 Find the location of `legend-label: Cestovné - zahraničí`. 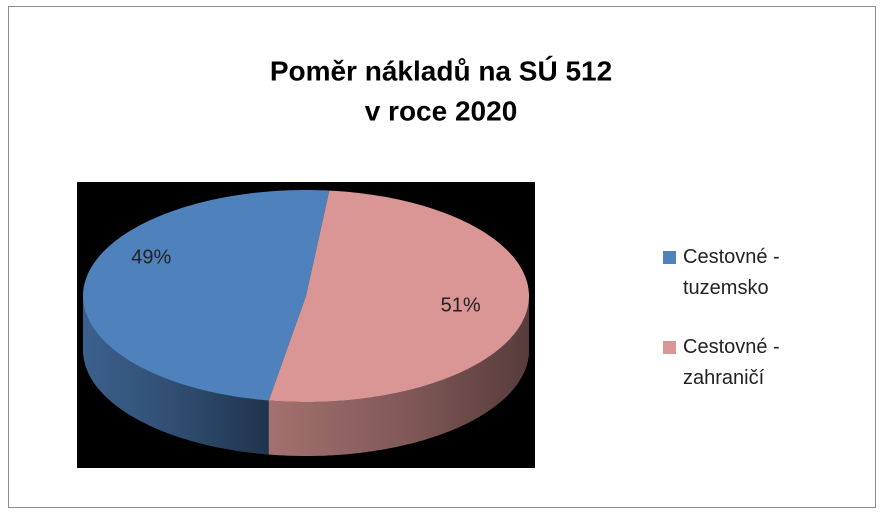

legend-label: Cestovné - zahraničí is located at coordinates (731, 362).